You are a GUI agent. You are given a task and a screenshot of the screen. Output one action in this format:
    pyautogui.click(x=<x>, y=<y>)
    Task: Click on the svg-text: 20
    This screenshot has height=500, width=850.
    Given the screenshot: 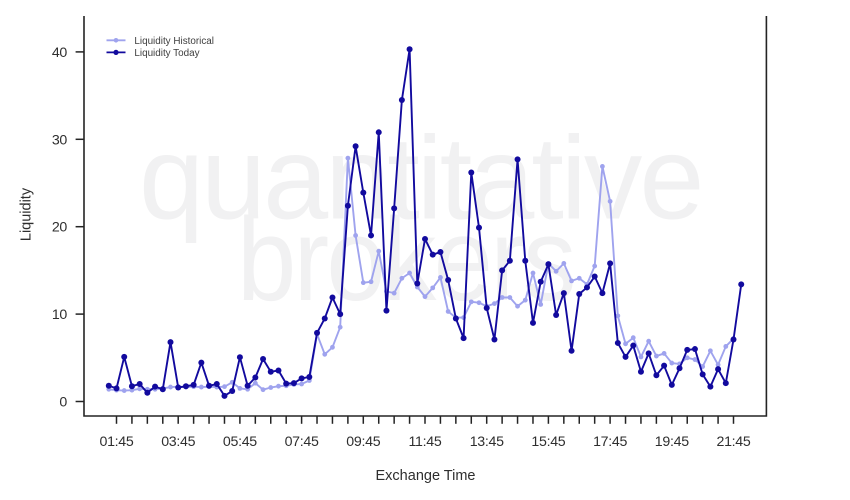 What is the action you would take?
    pyautogui.click(x=60, y=228)
    